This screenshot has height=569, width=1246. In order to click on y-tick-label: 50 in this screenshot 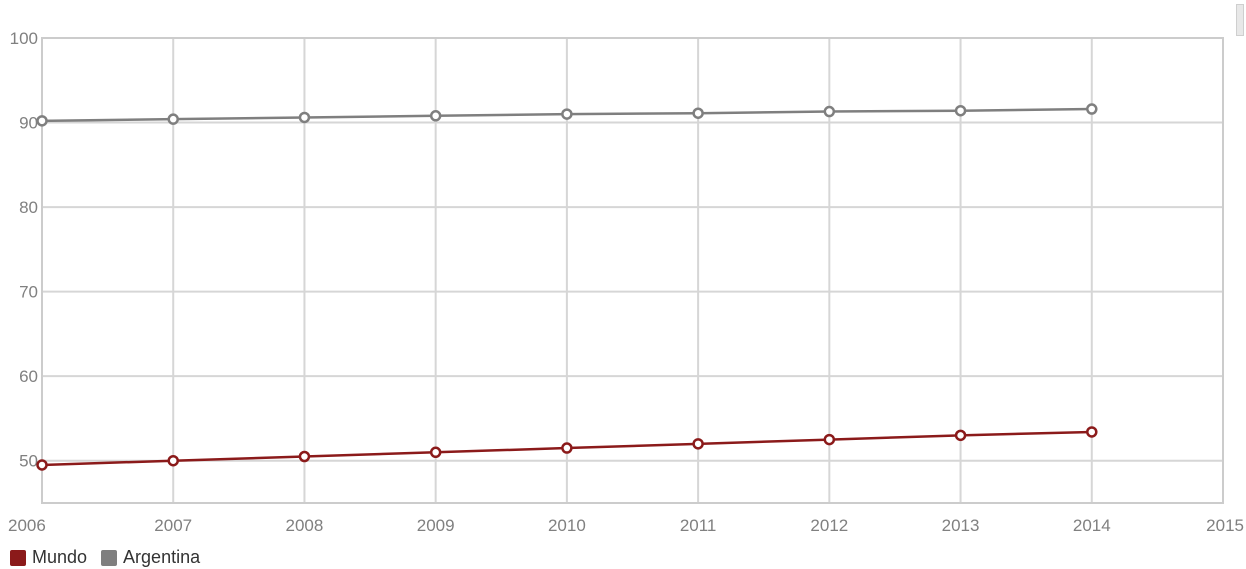, I will do `click(28, 461)`.